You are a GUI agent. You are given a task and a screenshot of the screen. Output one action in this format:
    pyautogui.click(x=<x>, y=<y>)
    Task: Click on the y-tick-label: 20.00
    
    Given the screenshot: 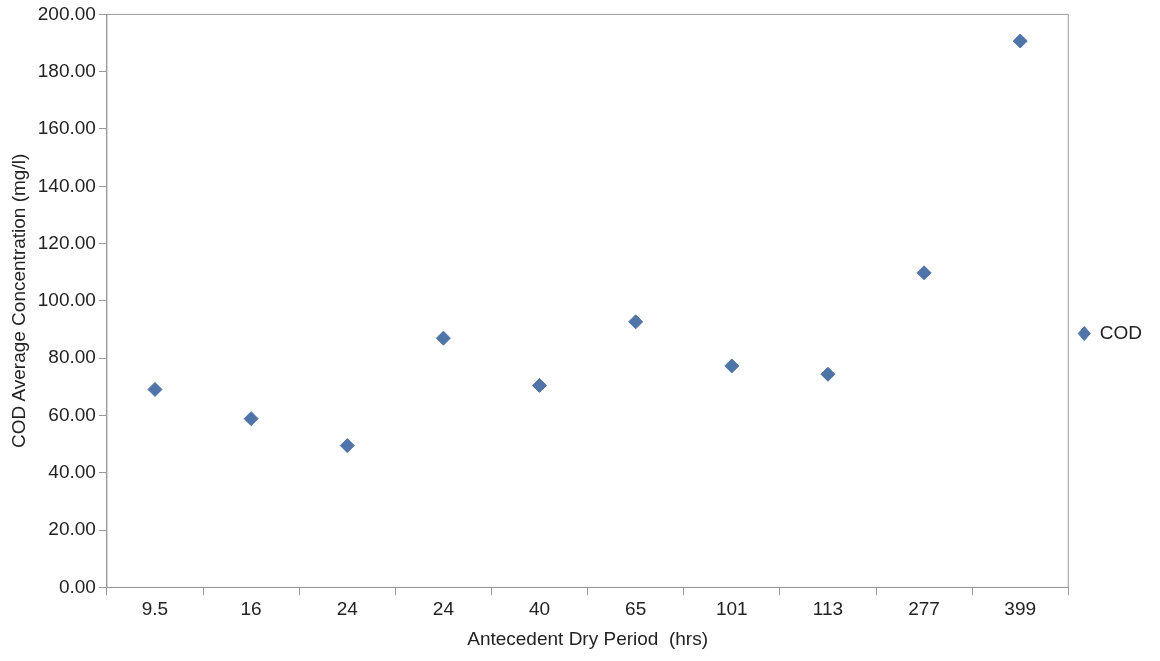 What is the action you would take?
    pyautogui.click(x=72, y=529)
    